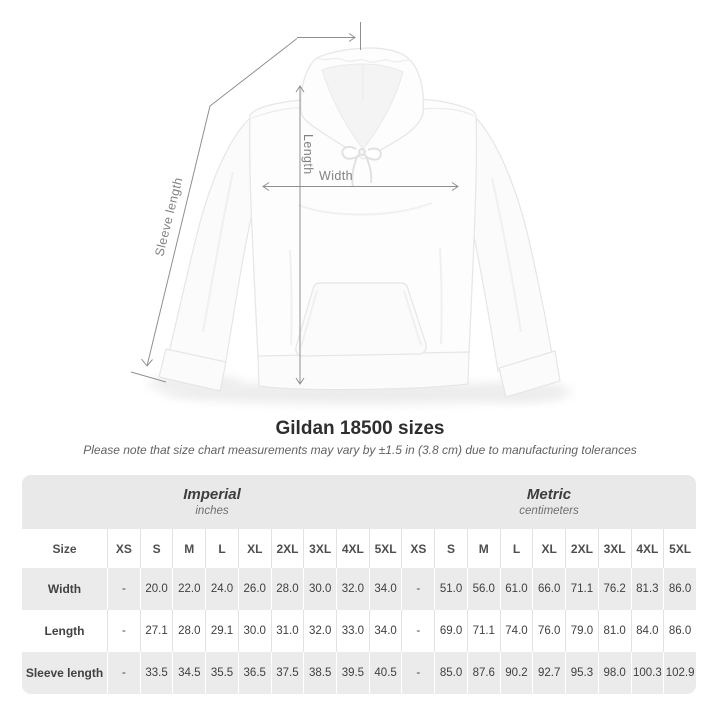 This screenshot has height=720, width=720. I want to click on table-cell: 100.3, so click(647, 673).